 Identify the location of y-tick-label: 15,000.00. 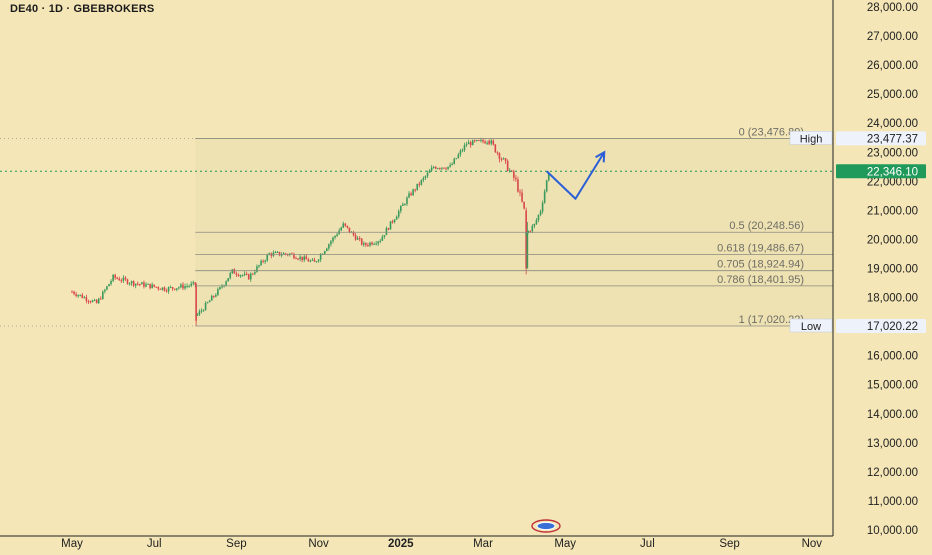
(892, 386).